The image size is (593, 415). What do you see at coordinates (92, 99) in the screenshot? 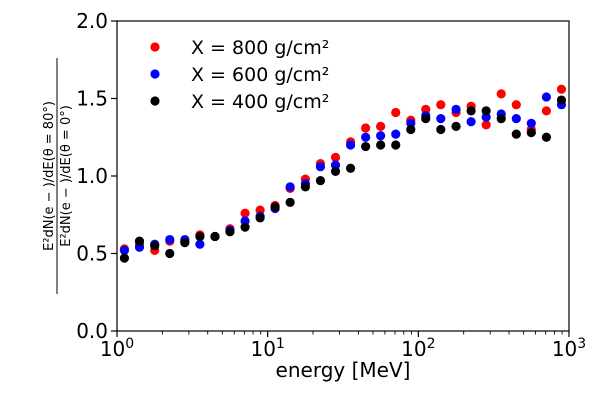
I see `y-tick-label: 1.5` at bounding box center [92, 99].